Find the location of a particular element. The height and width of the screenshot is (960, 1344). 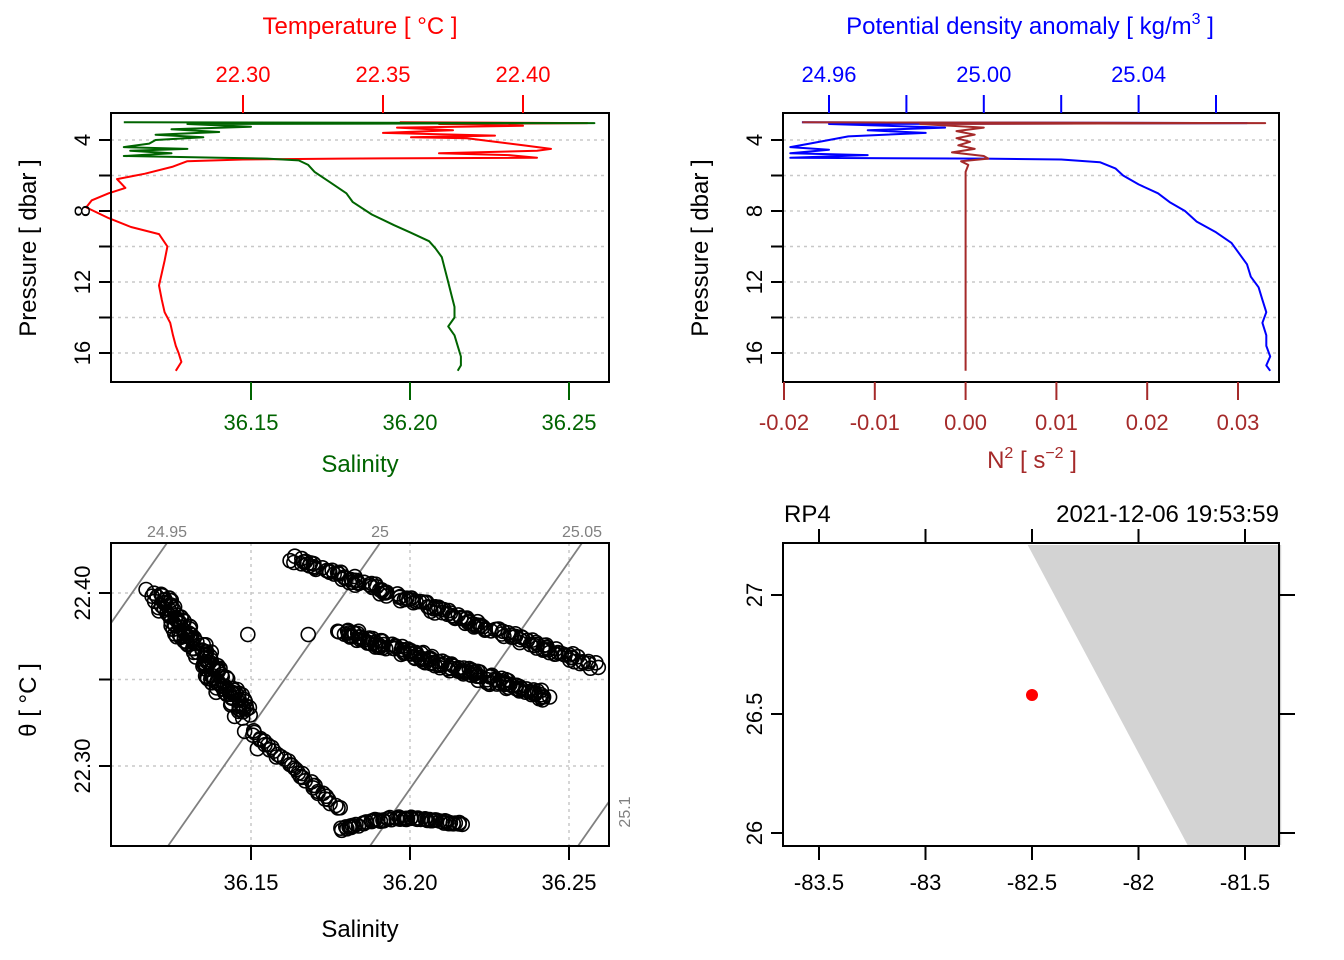

n2-tick-label: 0.02 is located at coordinates (1147, 422).